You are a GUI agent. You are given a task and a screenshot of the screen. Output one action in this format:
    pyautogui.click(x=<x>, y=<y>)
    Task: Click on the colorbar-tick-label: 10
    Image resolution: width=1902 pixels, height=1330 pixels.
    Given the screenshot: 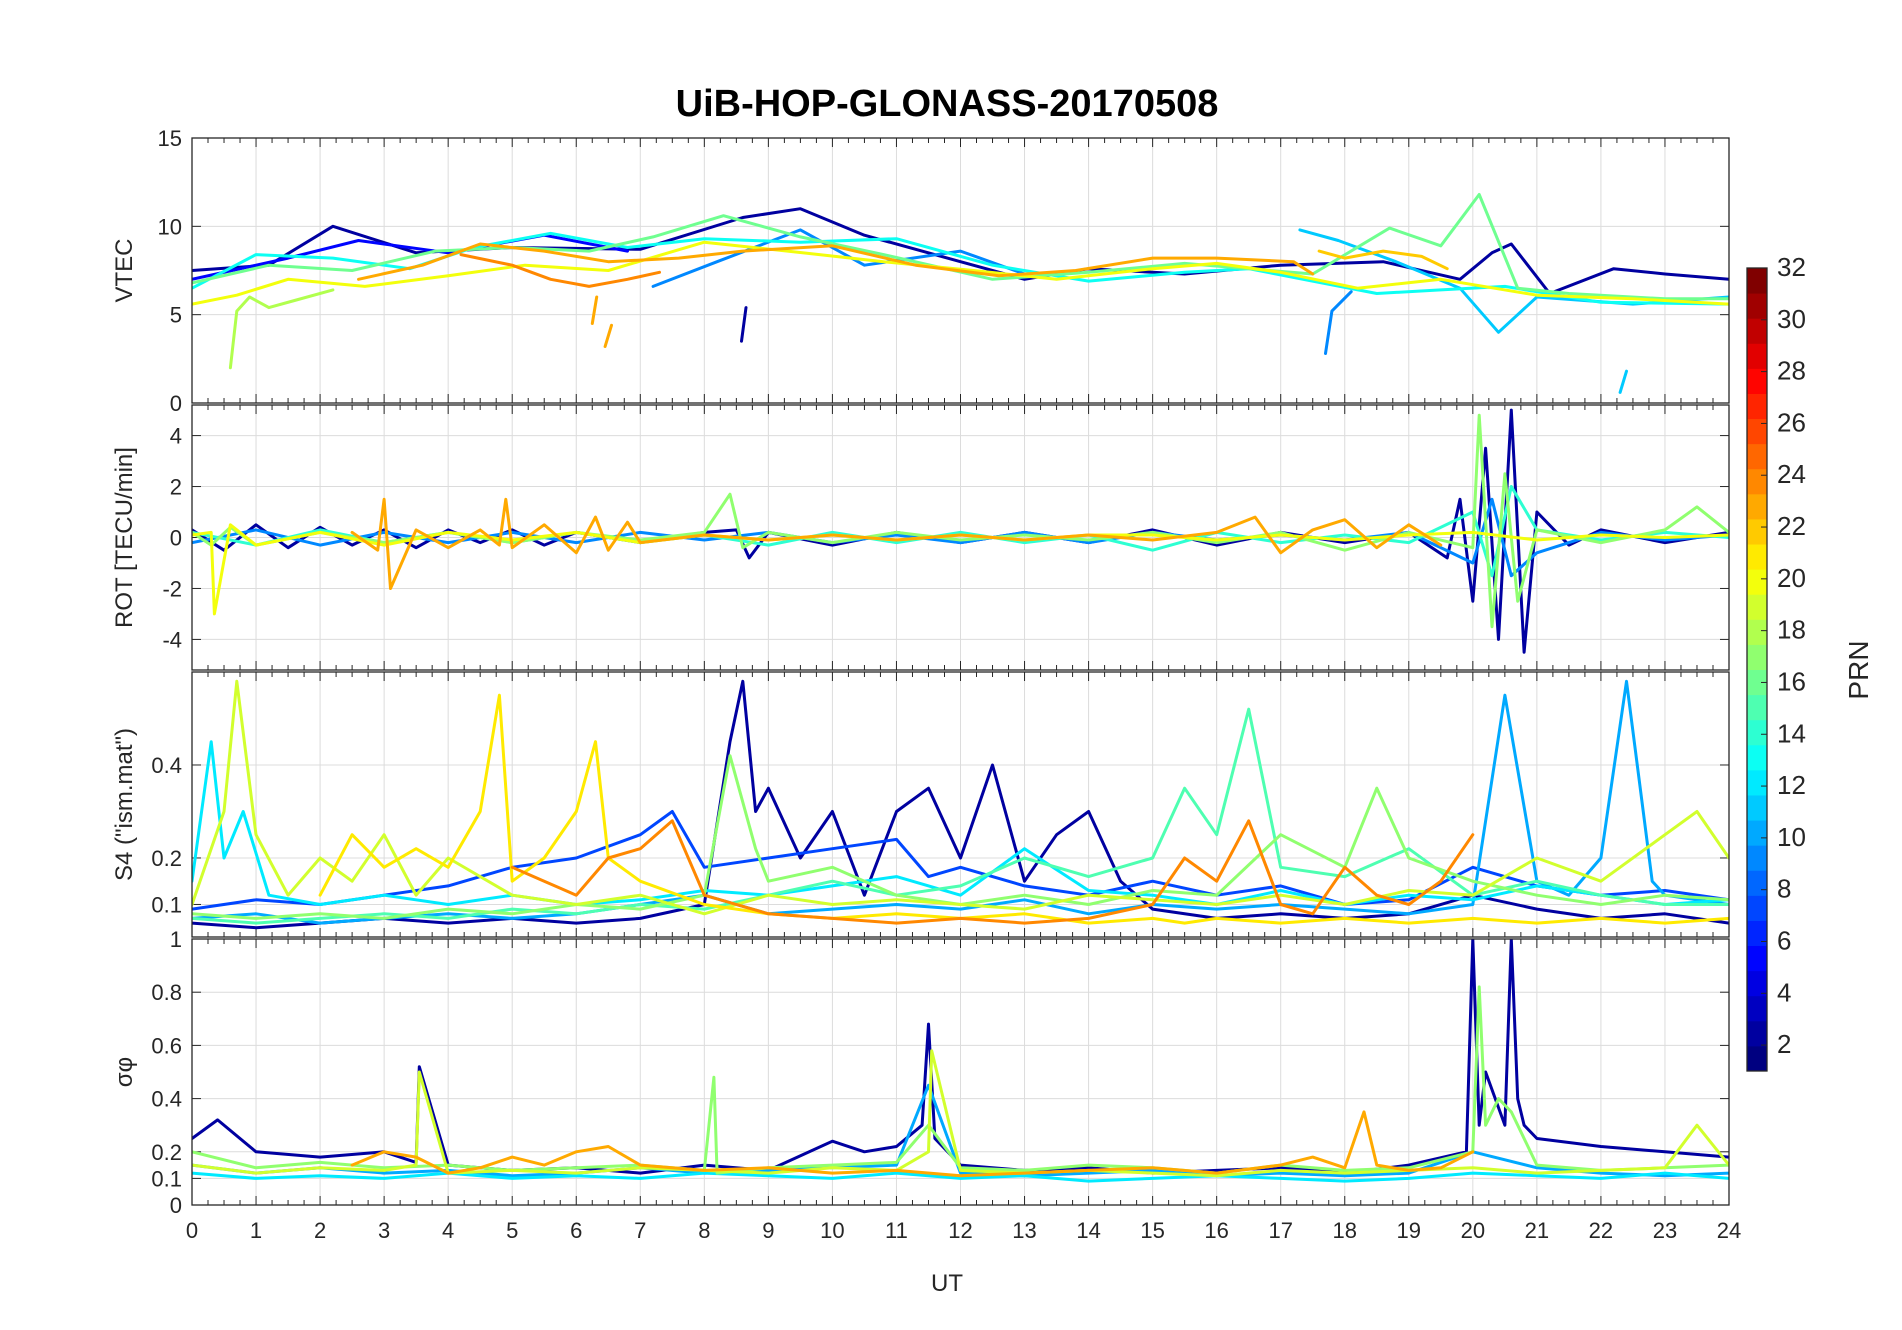 What is the action you would take?
    pyautogui.click(x=1791, y=837)
    